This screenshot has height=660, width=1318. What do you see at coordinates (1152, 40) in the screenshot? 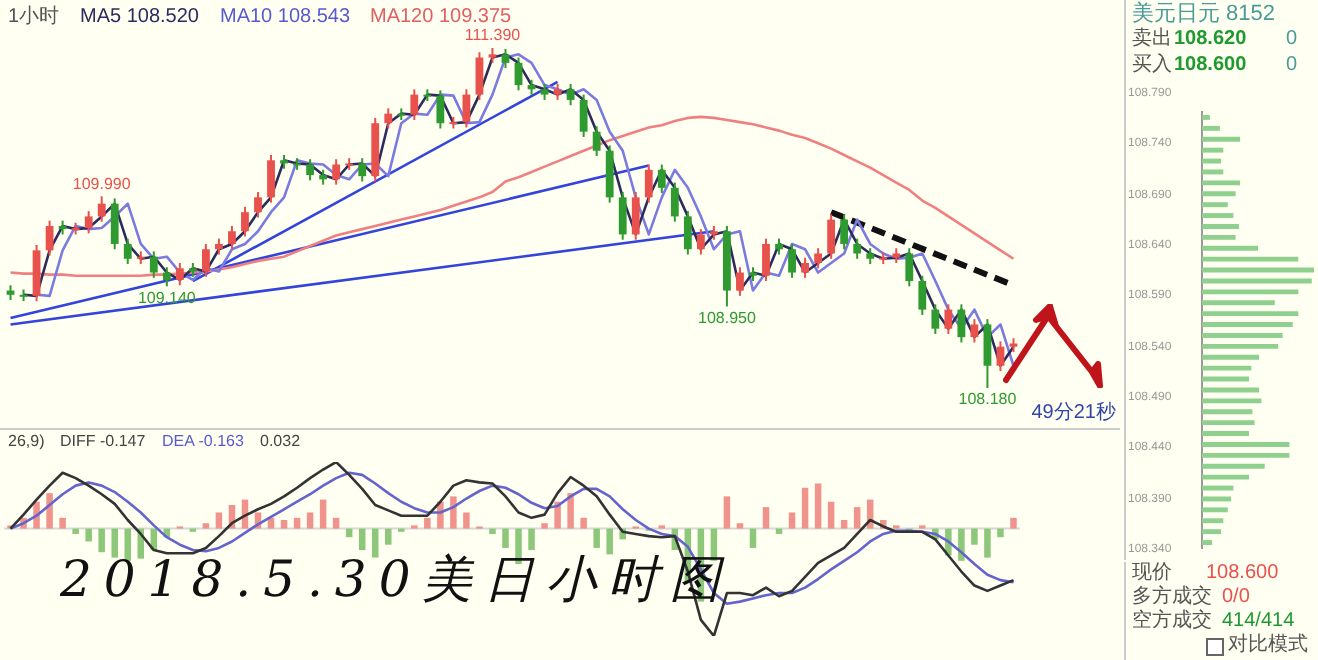
I see `text: 卖出` at bounding box center [1152, 40].